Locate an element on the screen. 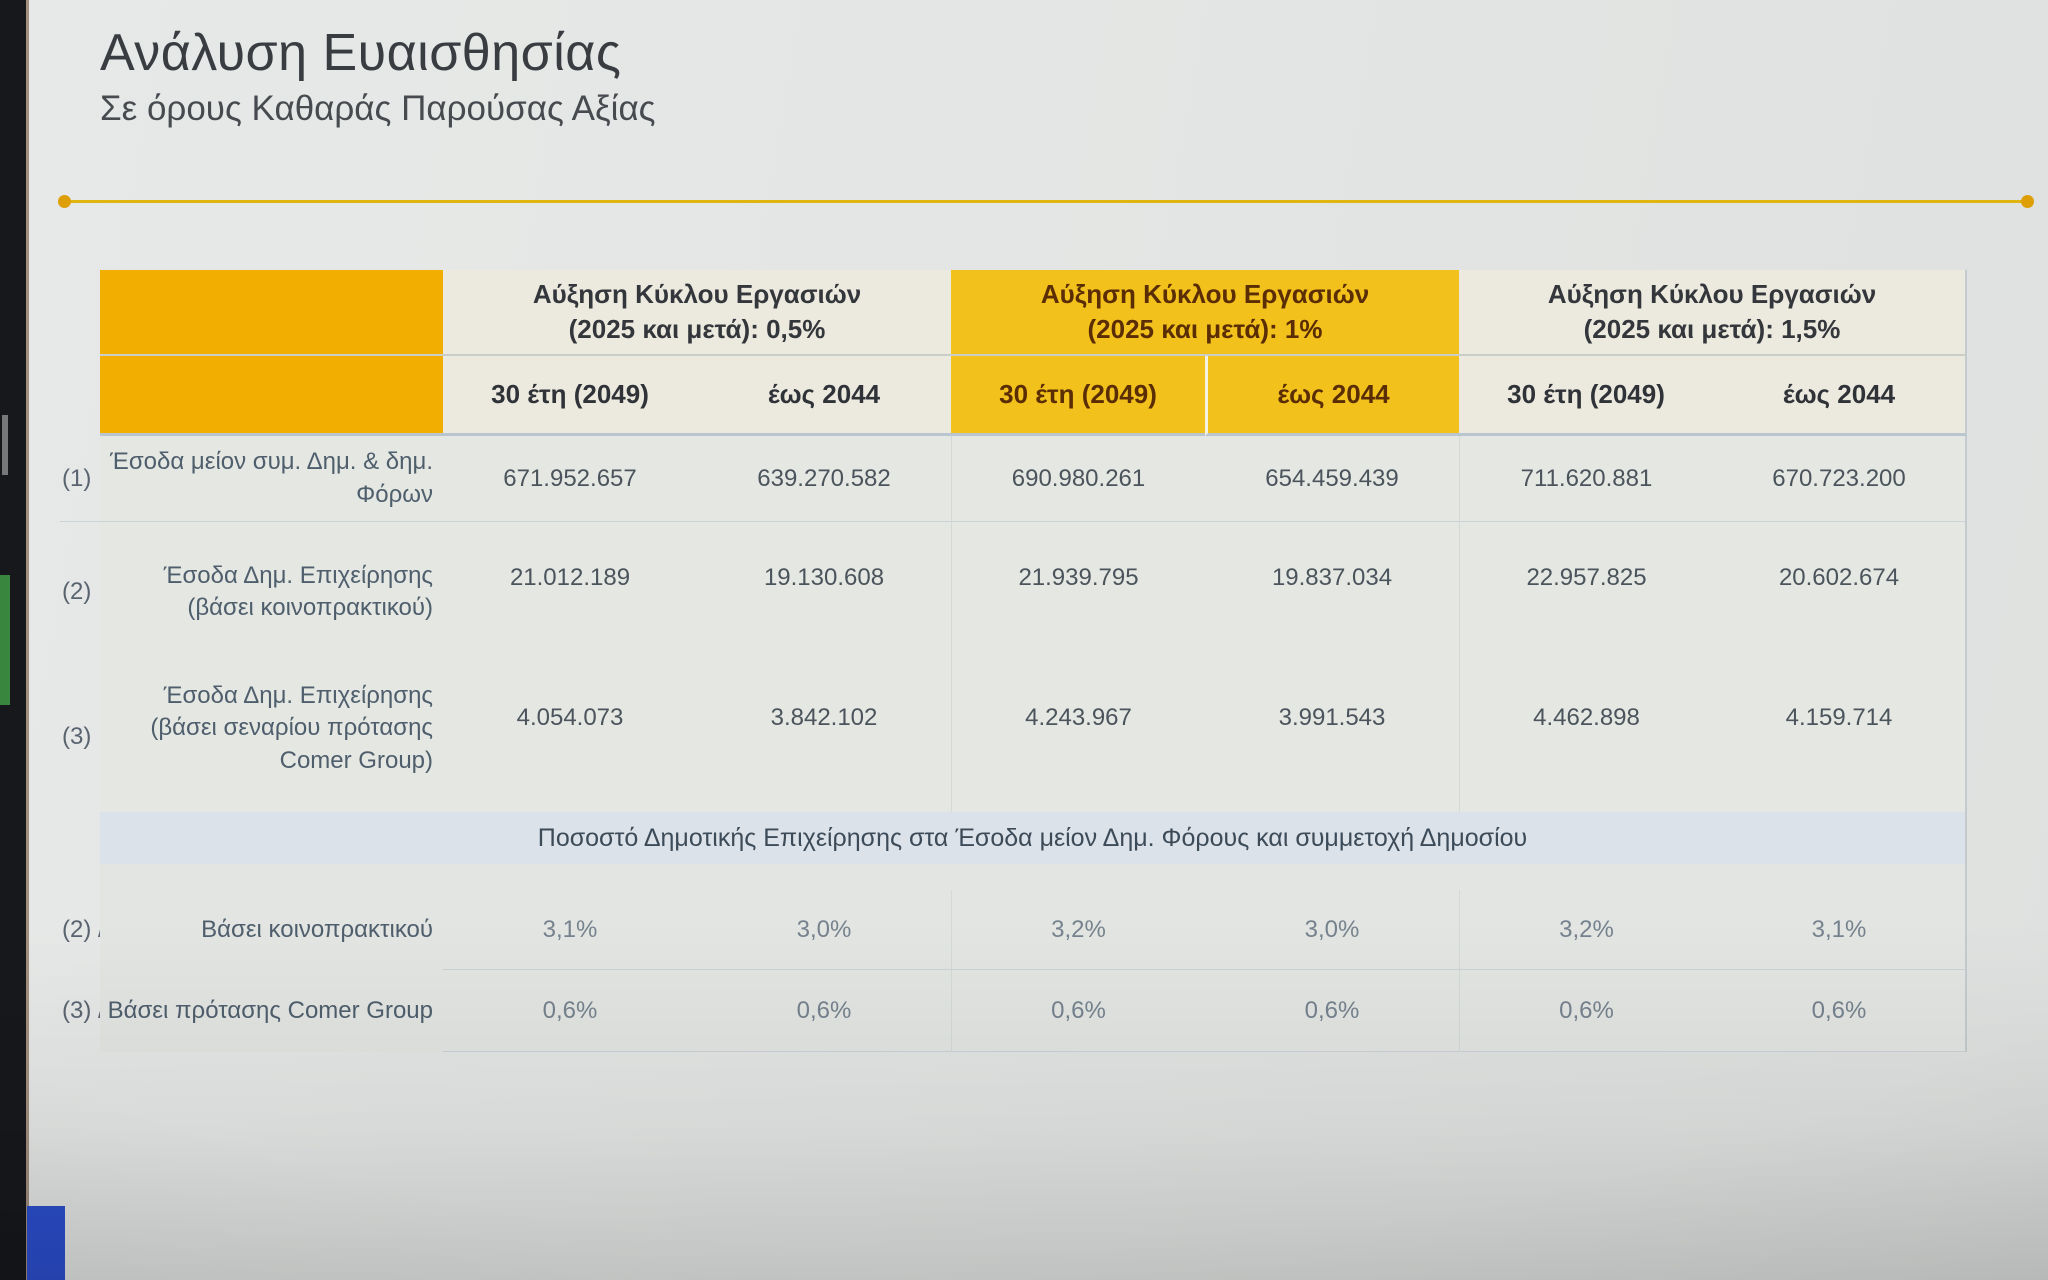 This screenshot has height=1280, width=2048. group2-title-line2: (2025 και μετά): 1% is located at coordinates (1205, 329).